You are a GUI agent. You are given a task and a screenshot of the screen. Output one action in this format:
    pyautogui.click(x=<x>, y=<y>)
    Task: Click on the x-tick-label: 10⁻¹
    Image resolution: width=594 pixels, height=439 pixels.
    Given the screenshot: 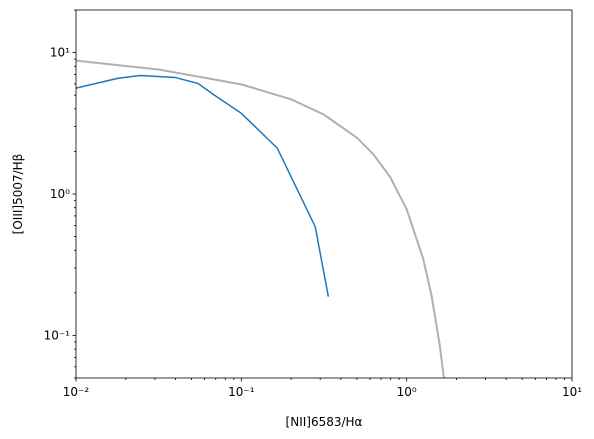 What is the action you would take?
    pyautogui.click(x=241, y=392)
    